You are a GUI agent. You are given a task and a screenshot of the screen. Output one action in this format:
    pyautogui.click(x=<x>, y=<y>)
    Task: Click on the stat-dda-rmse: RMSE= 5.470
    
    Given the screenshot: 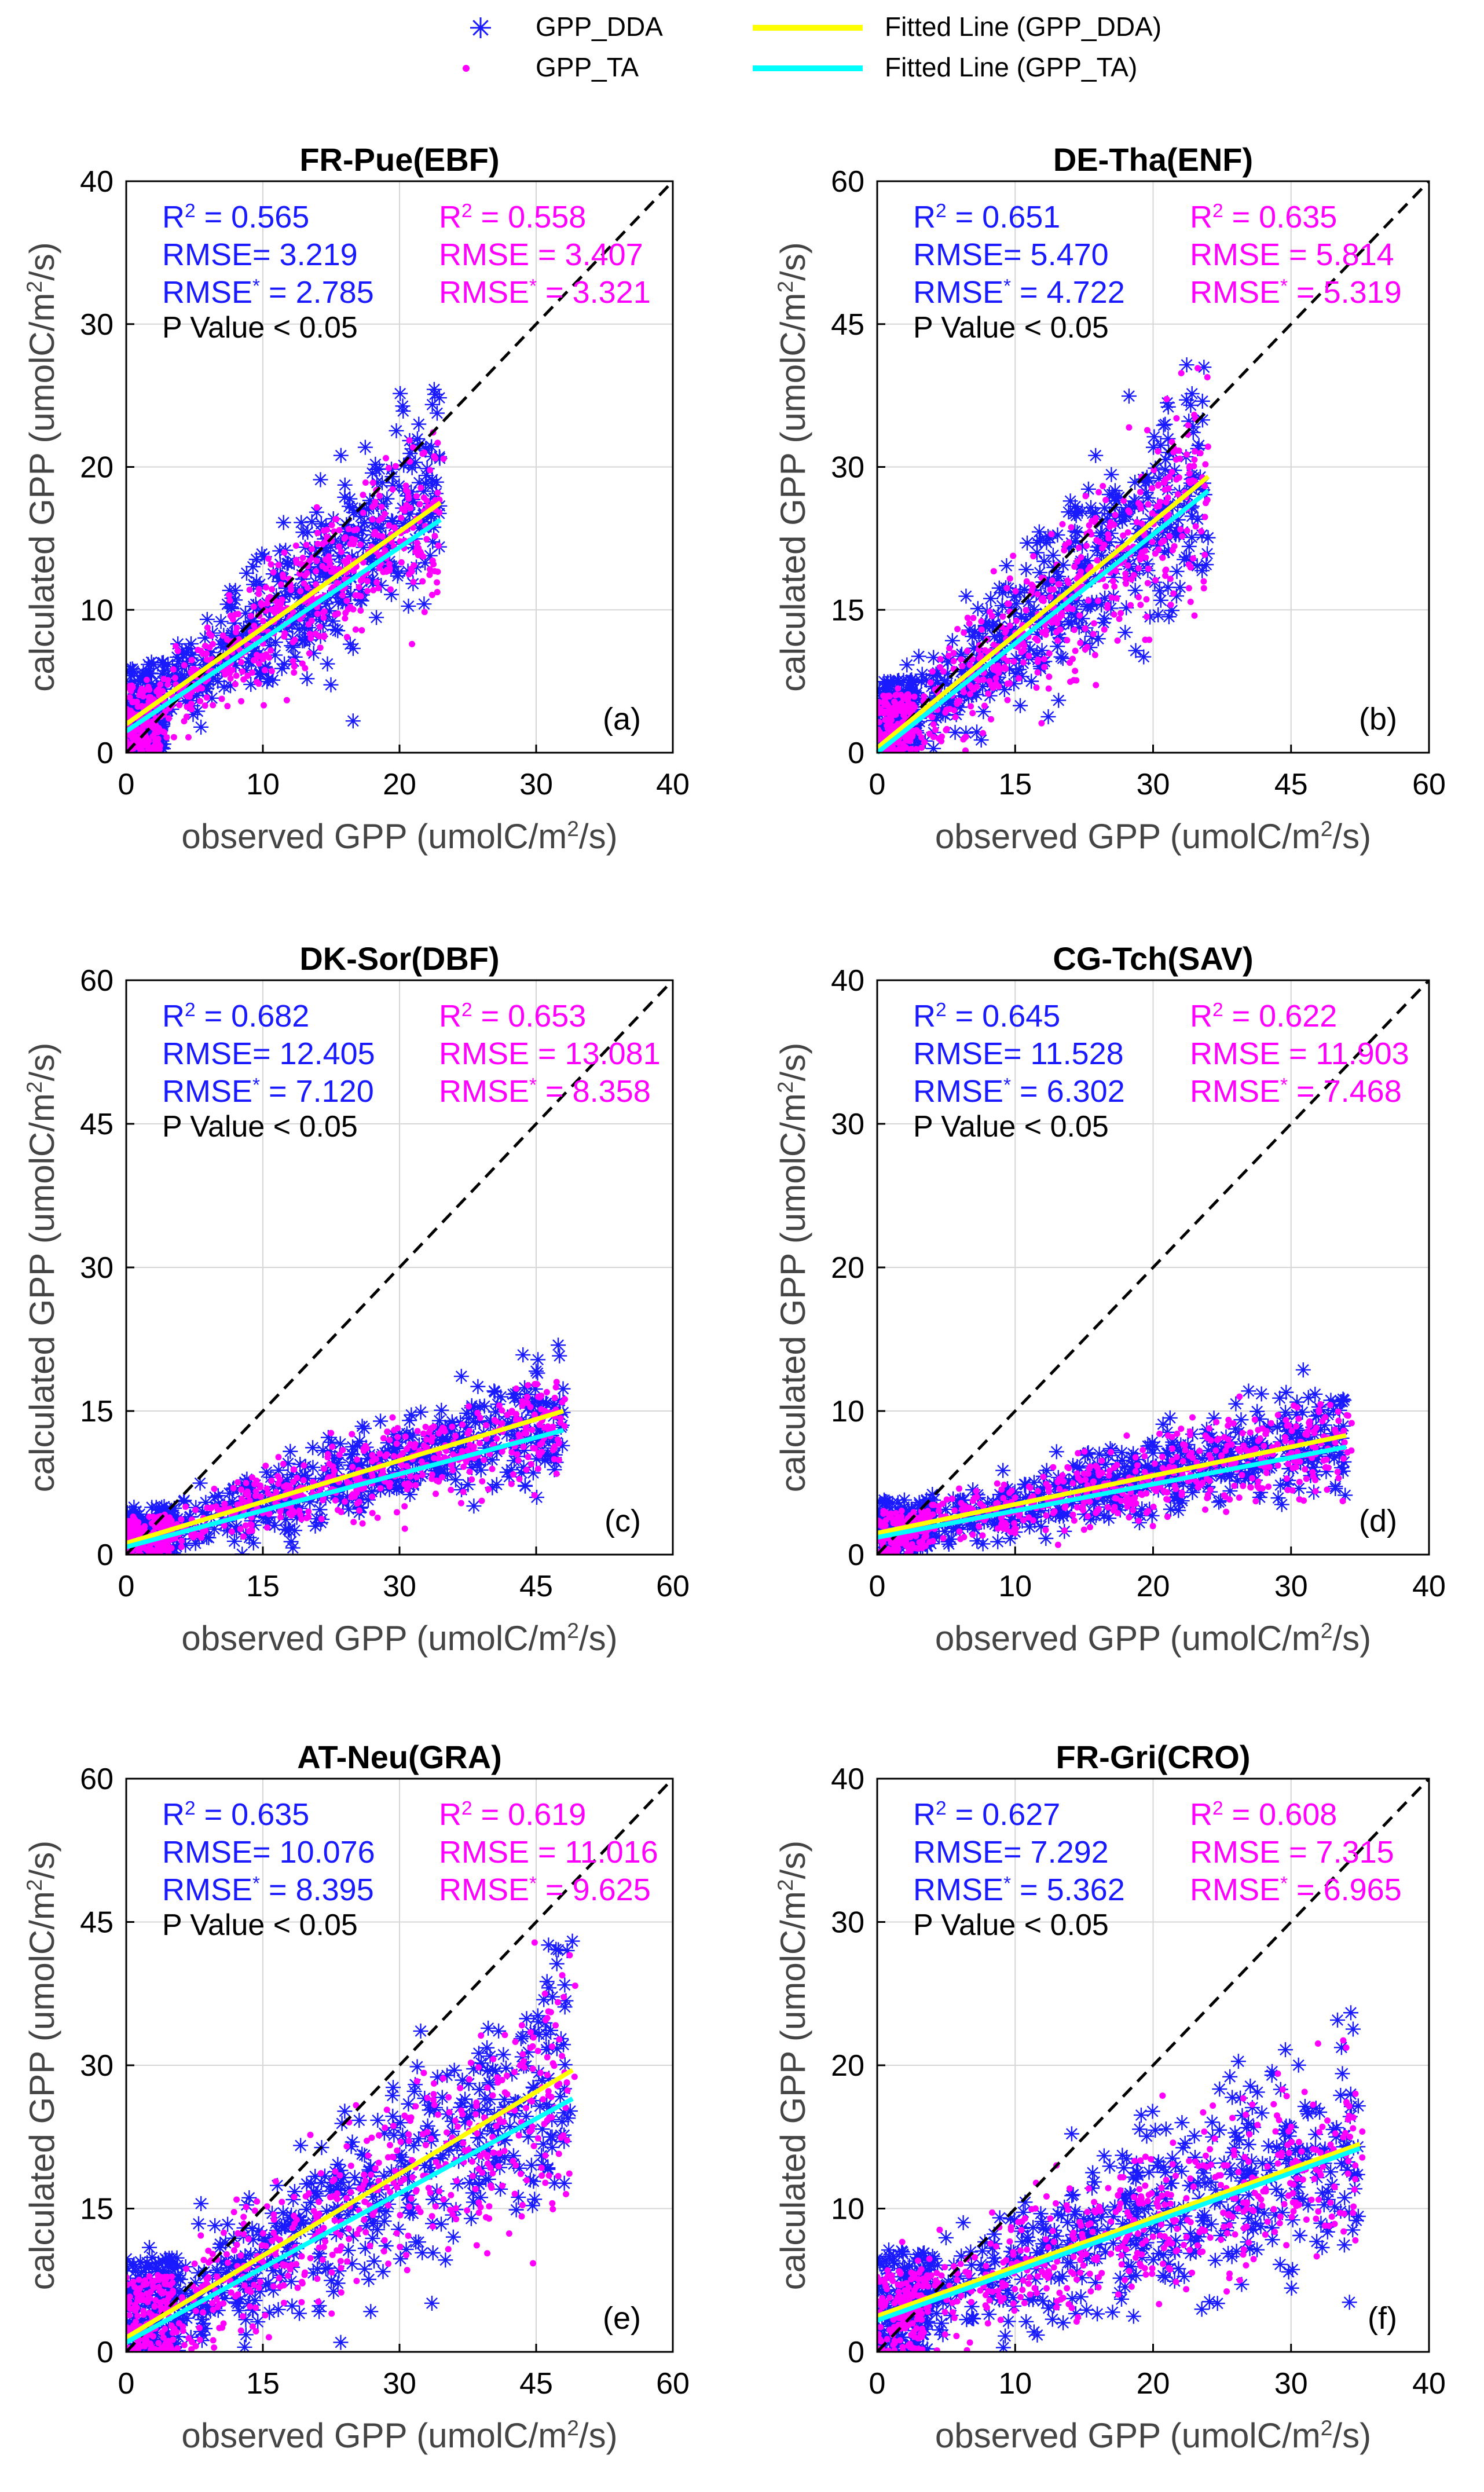 What is the action you would take?
    pyautogui.click(x=1011, y=254)
    